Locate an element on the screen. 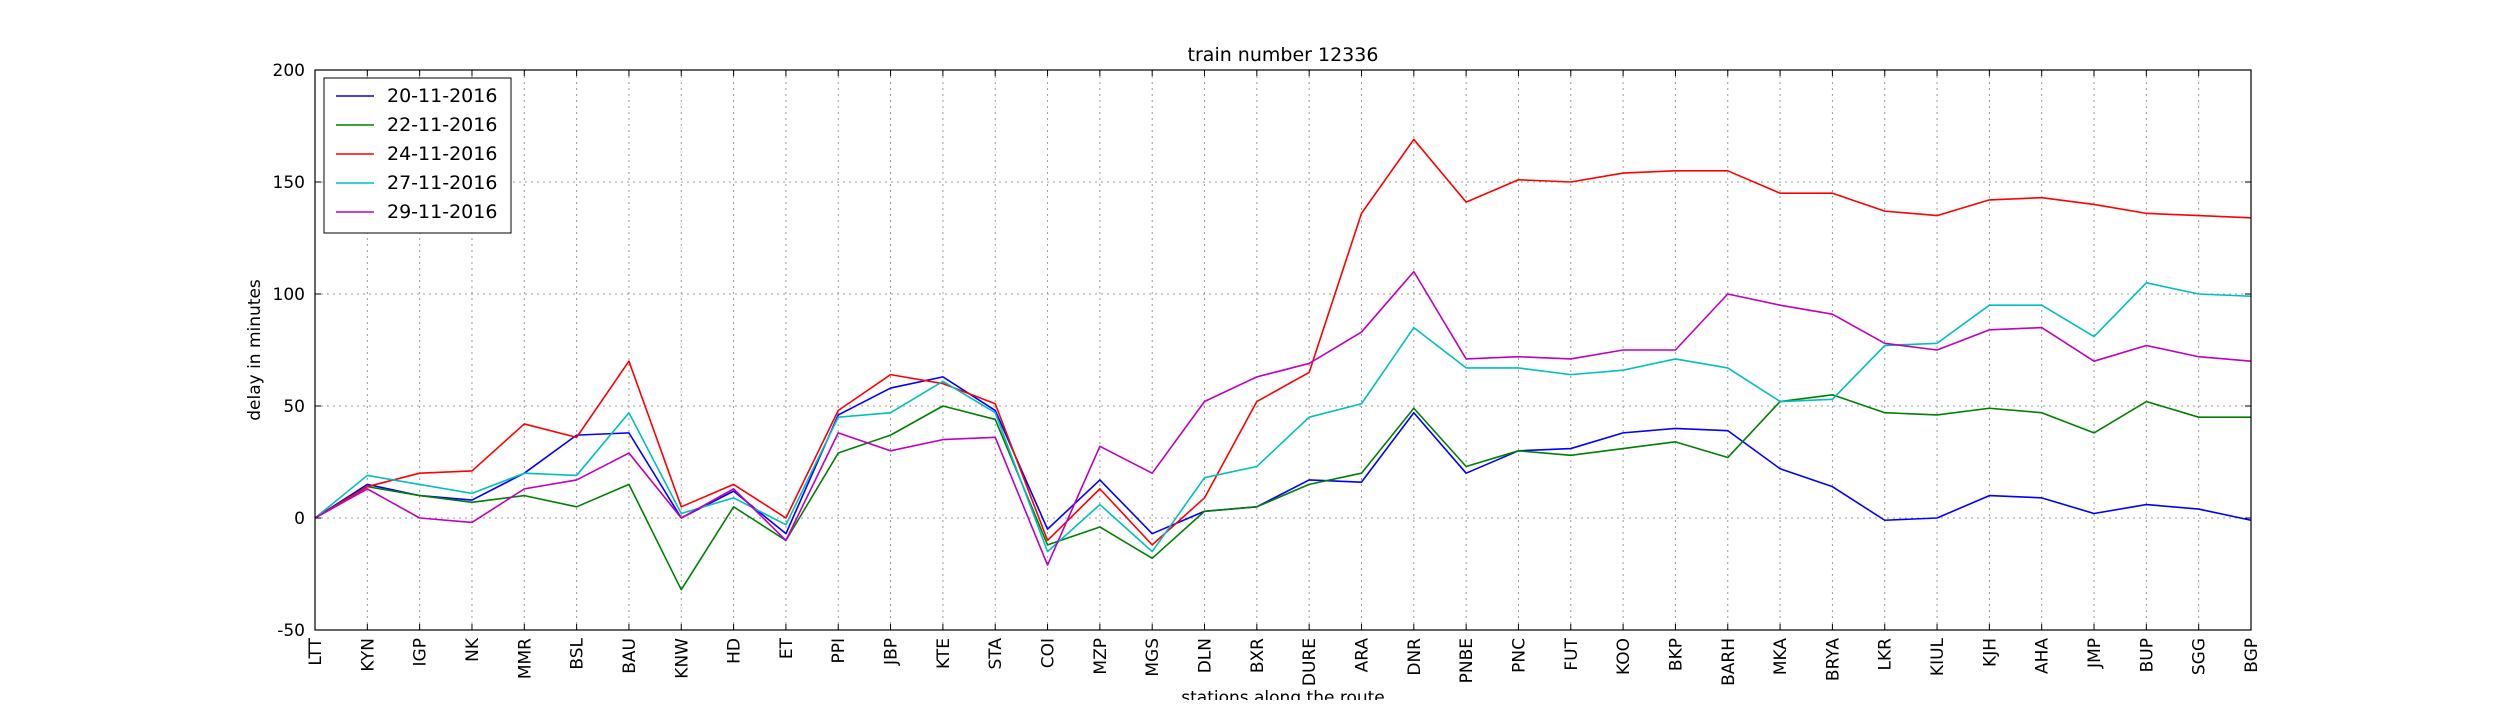 Image resolution: width=2500 pixels, height=704 pixels. y-tick-label: 0 is located at coordinates (299, 519).